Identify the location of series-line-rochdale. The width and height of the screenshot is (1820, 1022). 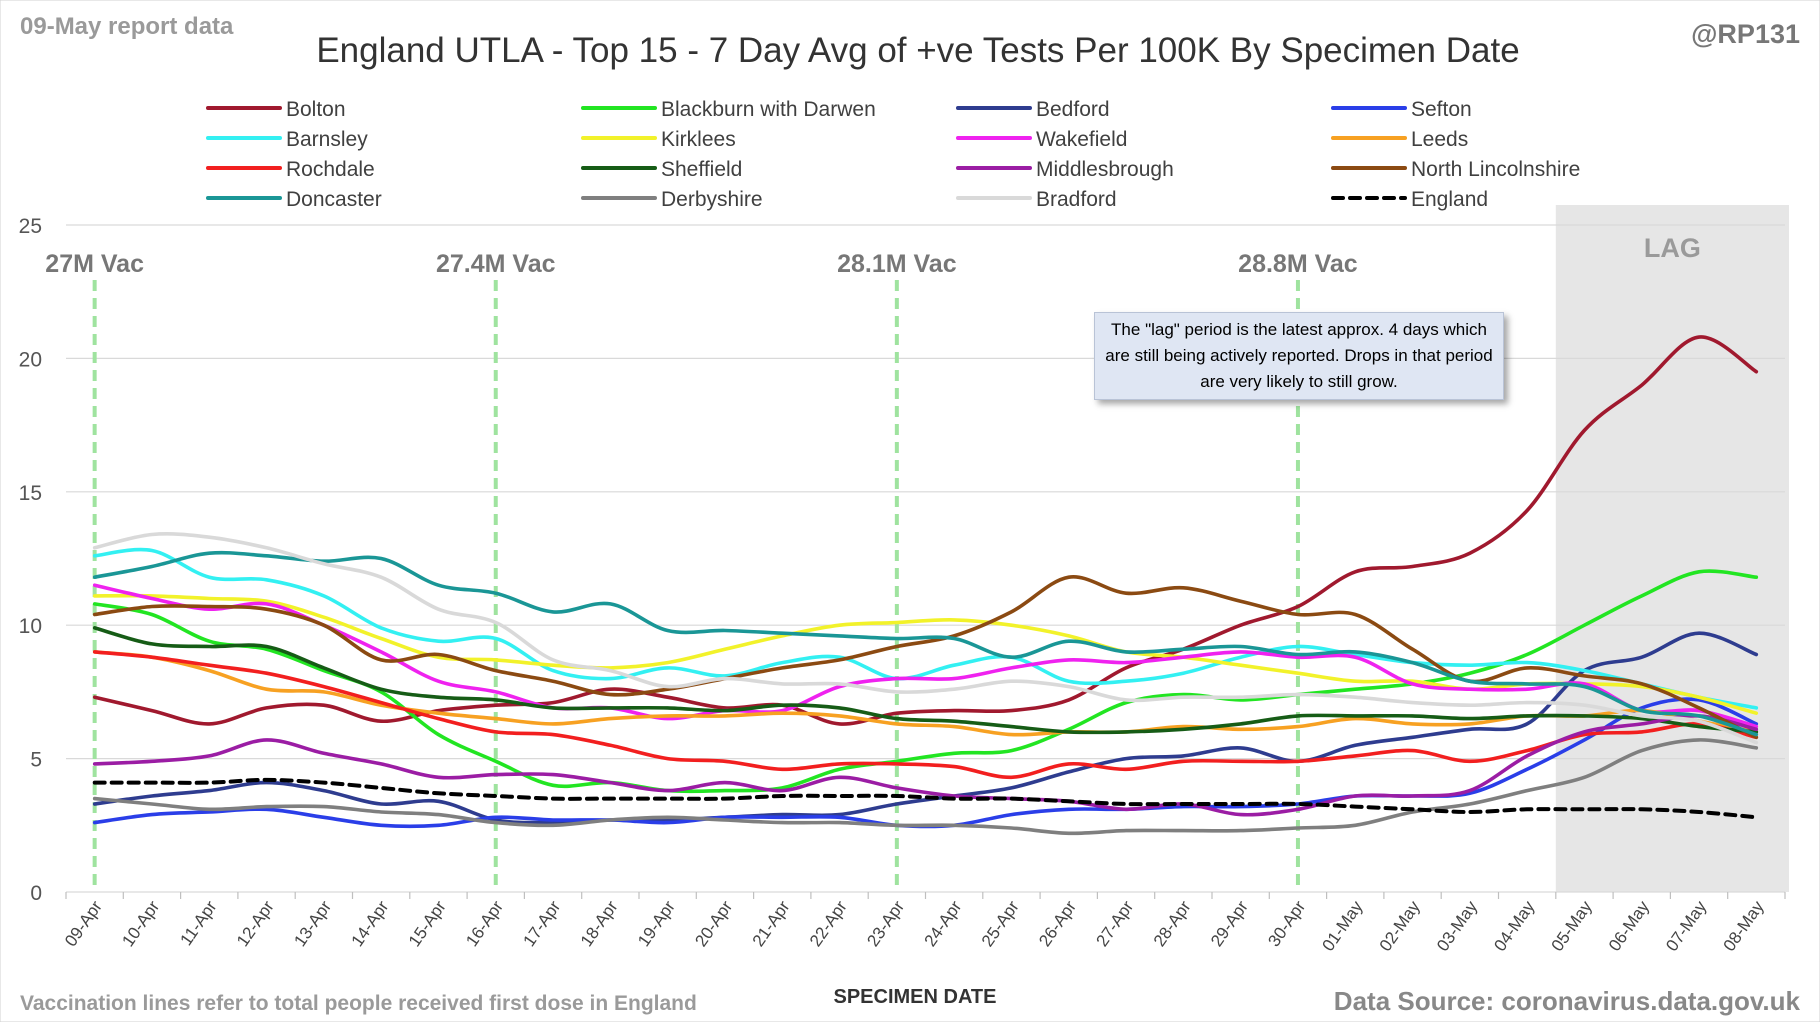
(925, 715).